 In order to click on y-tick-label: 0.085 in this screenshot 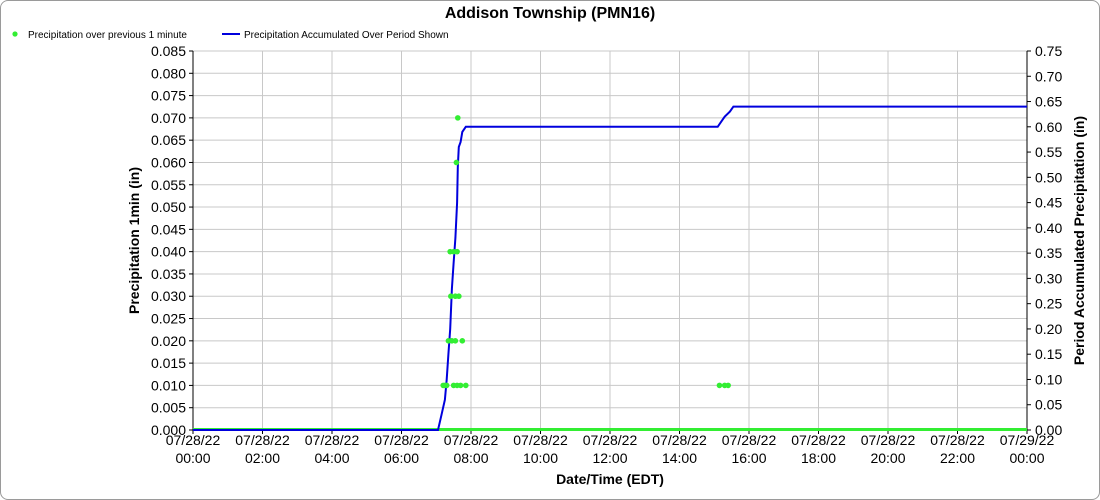, I will do `click(168, 51)`.